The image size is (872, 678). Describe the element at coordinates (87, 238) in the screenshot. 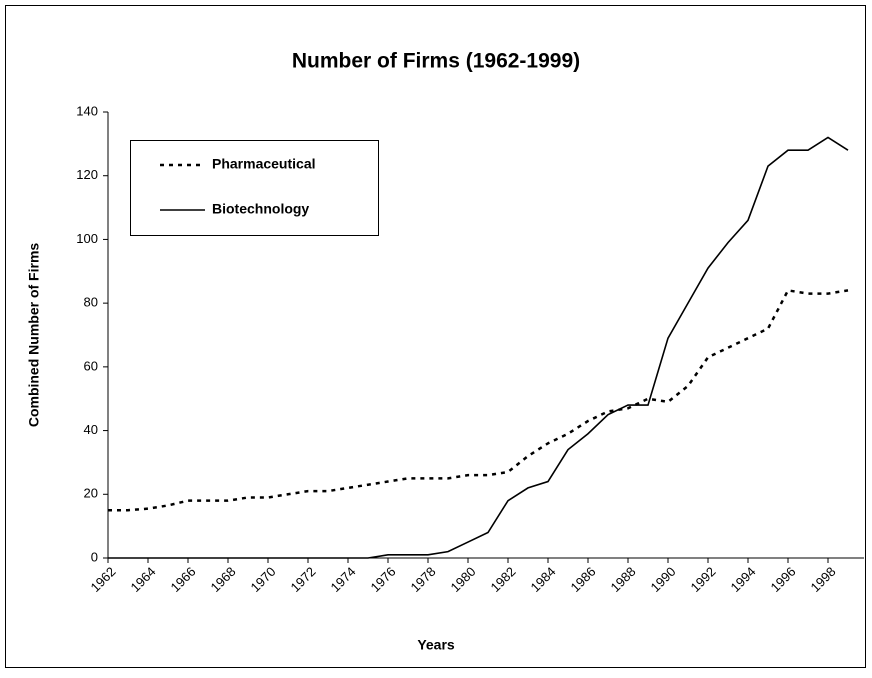

I see `y-tick-label: 100` at that location.